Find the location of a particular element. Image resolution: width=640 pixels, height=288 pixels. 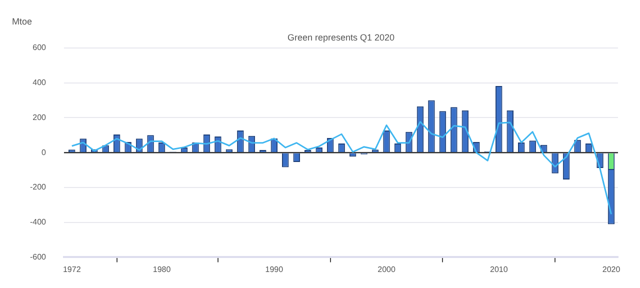

y-axis-title: Mtoe is located at coordinates (22, 21).